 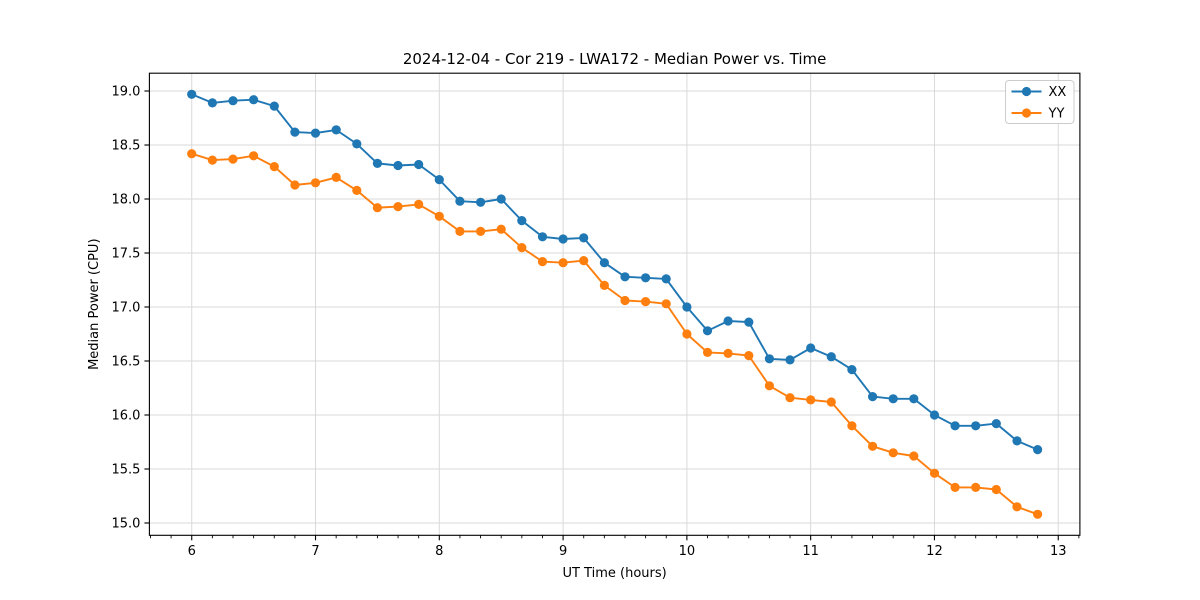 What do you see at coordinates (125, 254) in the screenshot?
I see `y-tick-label: 17.5` at bounding box center [125, 254].